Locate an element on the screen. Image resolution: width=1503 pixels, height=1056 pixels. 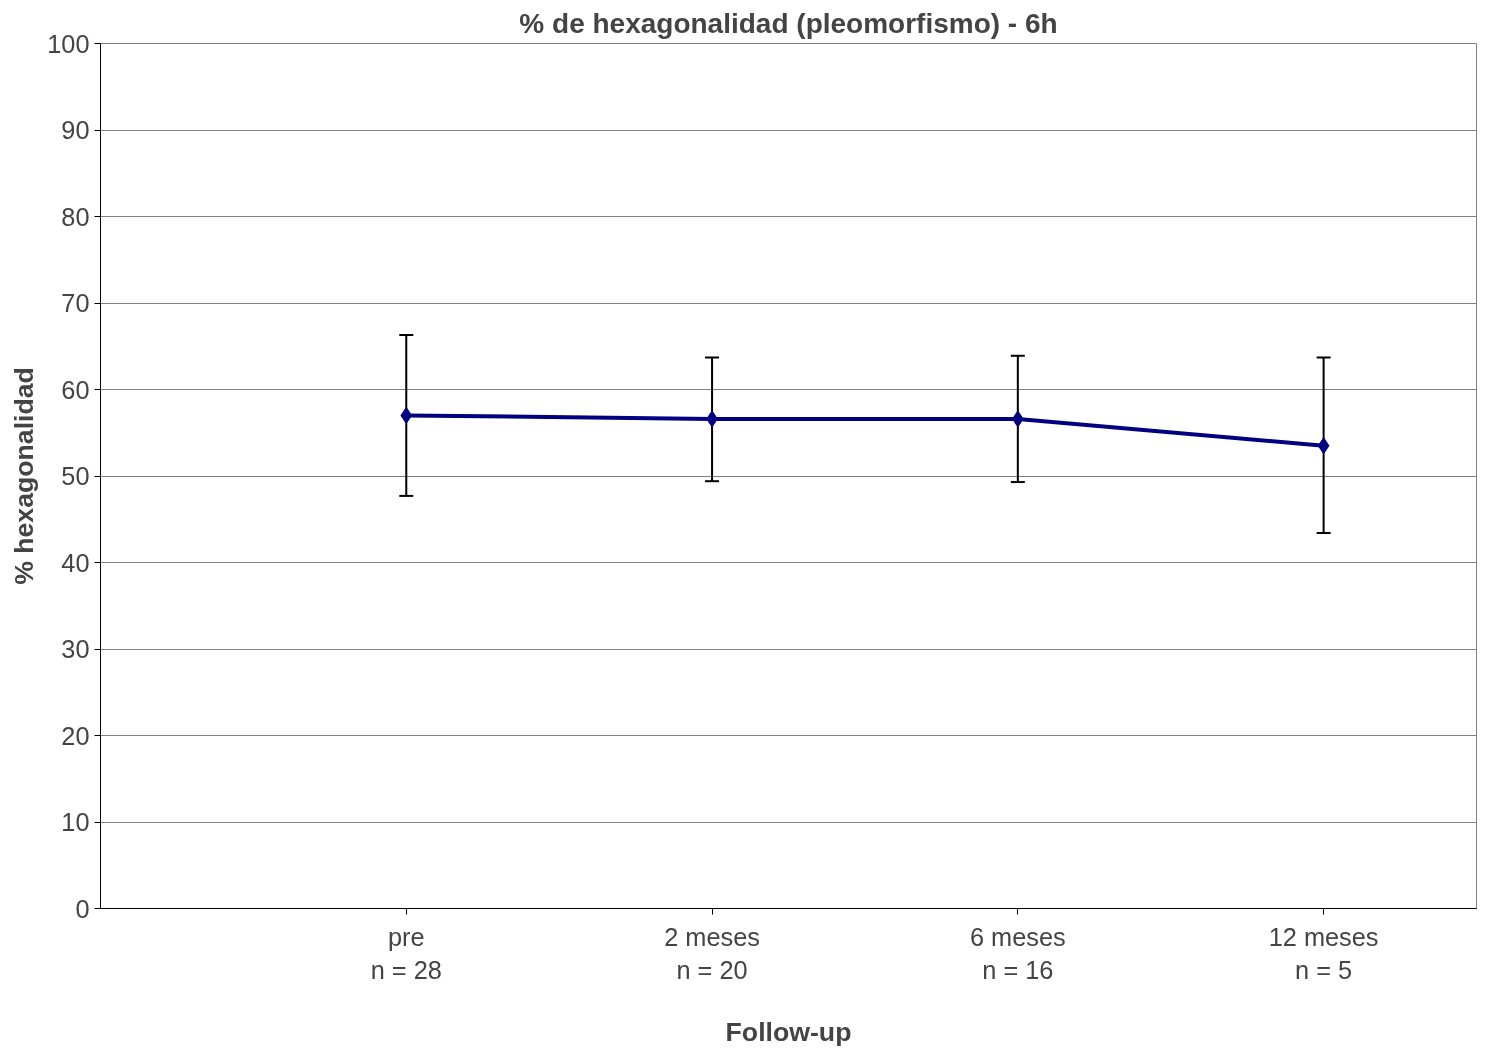
y-tick-label: 90 is located at coordinates (75, 130).